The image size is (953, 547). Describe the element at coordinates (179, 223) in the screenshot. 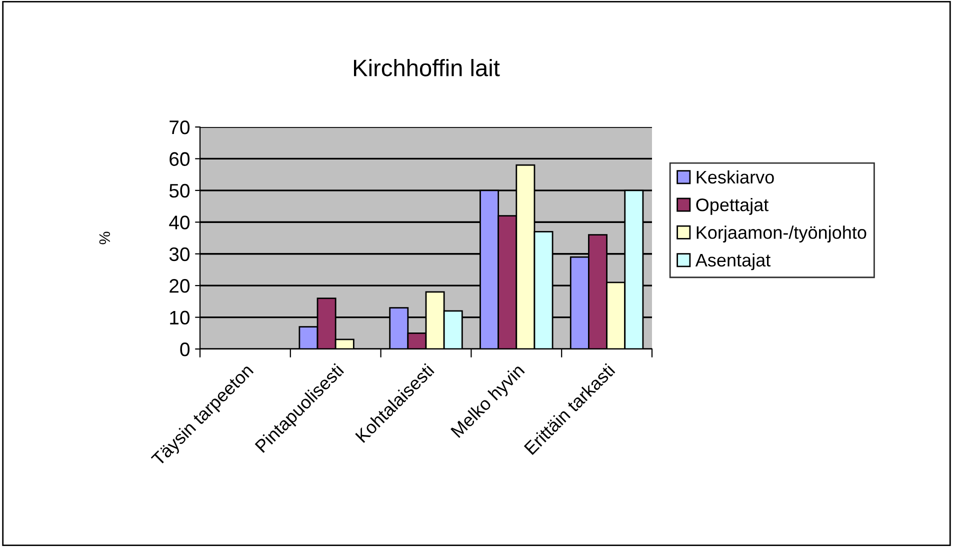

I see `y-tick-label: 40` at that location.